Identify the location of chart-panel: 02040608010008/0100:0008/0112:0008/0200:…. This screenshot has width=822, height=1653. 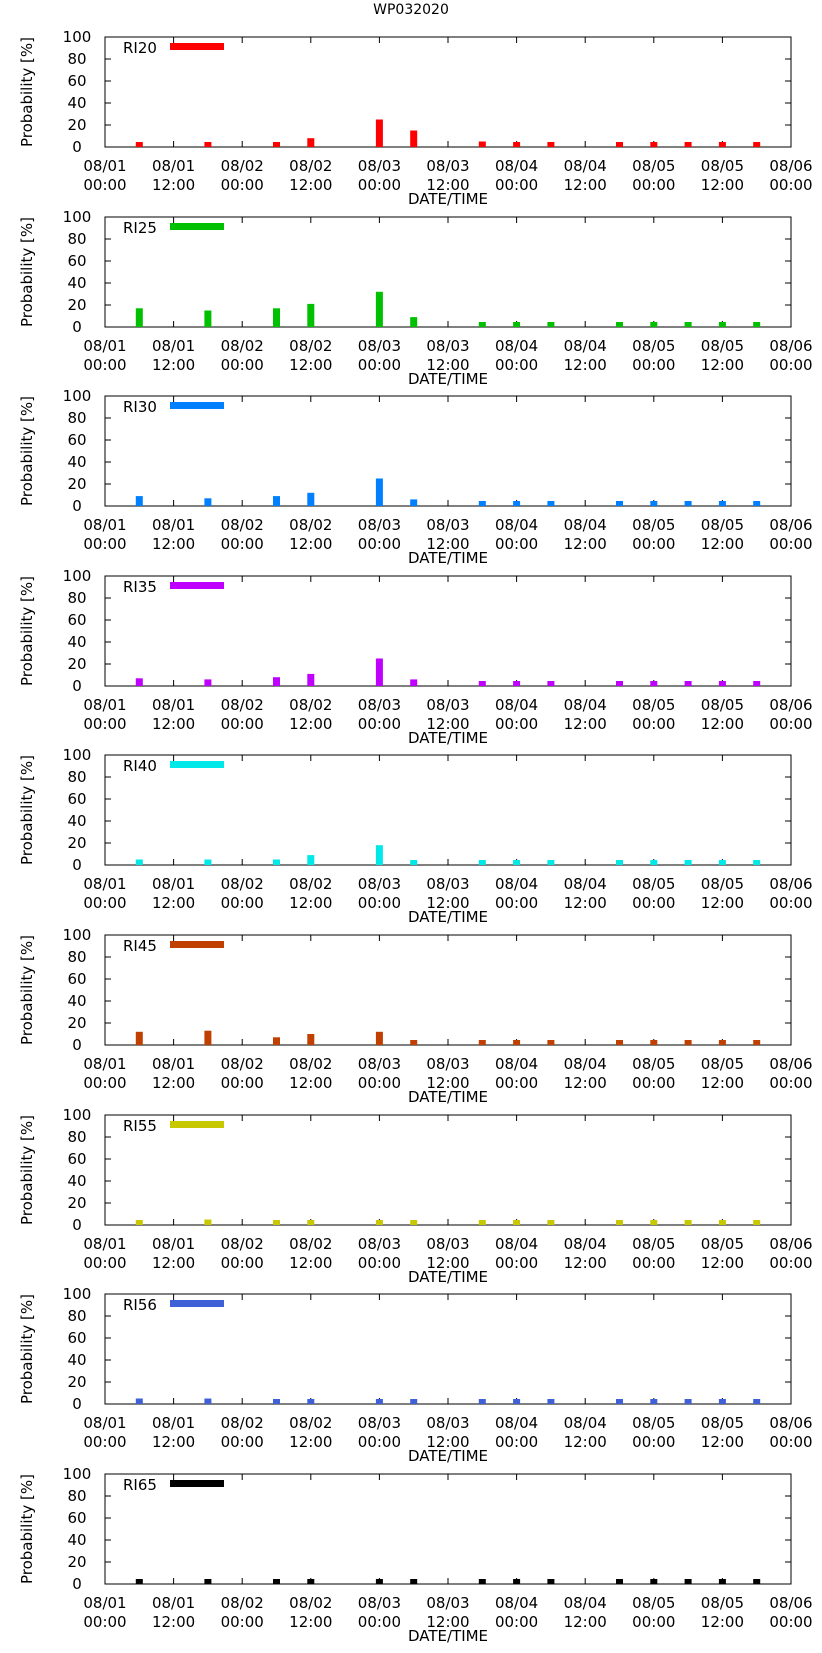
(415, 118).